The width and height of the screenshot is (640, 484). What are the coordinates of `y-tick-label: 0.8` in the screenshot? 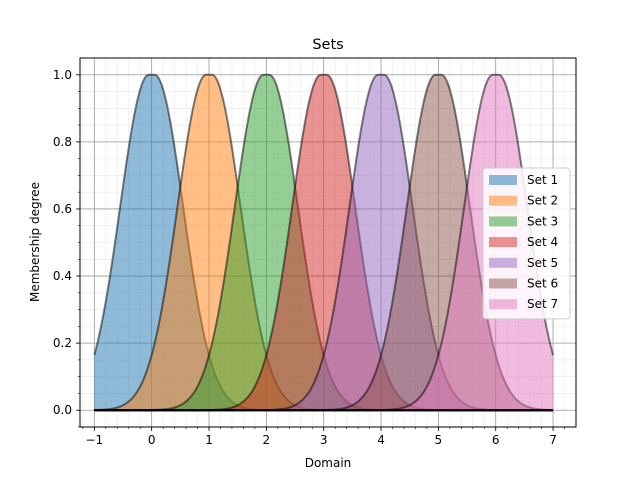 It's located at (62, 142).